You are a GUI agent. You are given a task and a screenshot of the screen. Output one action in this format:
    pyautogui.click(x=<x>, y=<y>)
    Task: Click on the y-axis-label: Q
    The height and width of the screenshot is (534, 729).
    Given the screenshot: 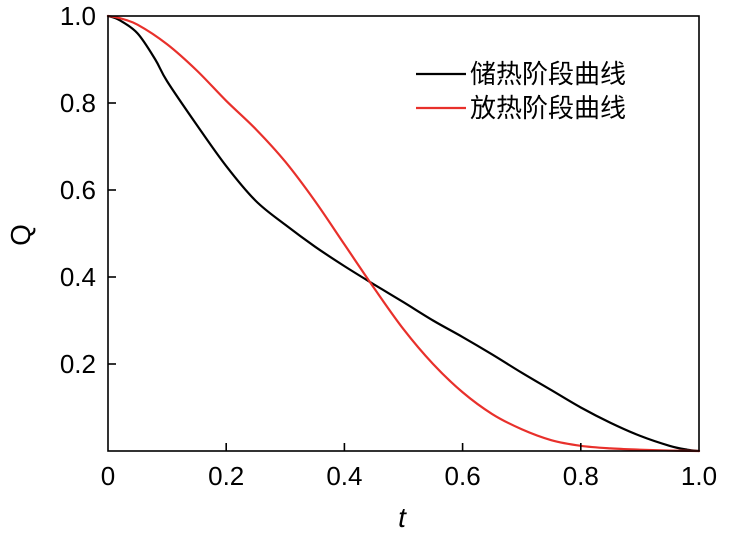 What is the action you would take?
    pyautogui.click(x=20, y=235)
    